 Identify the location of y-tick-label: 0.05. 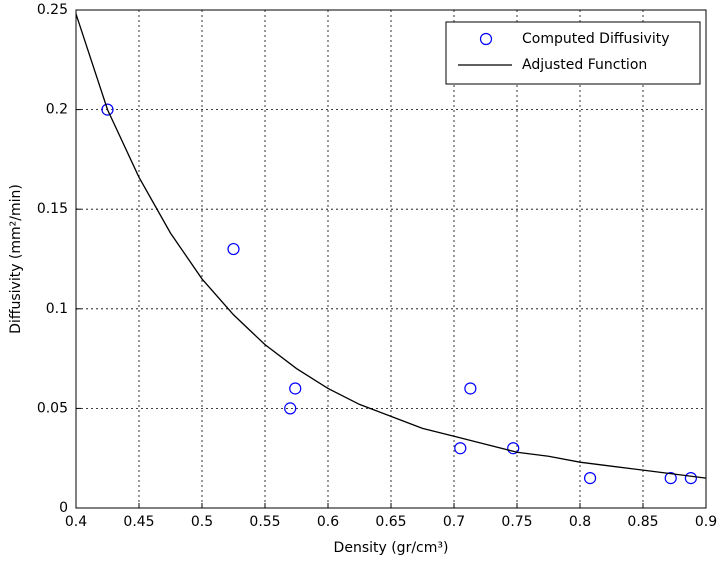
(52, 408).